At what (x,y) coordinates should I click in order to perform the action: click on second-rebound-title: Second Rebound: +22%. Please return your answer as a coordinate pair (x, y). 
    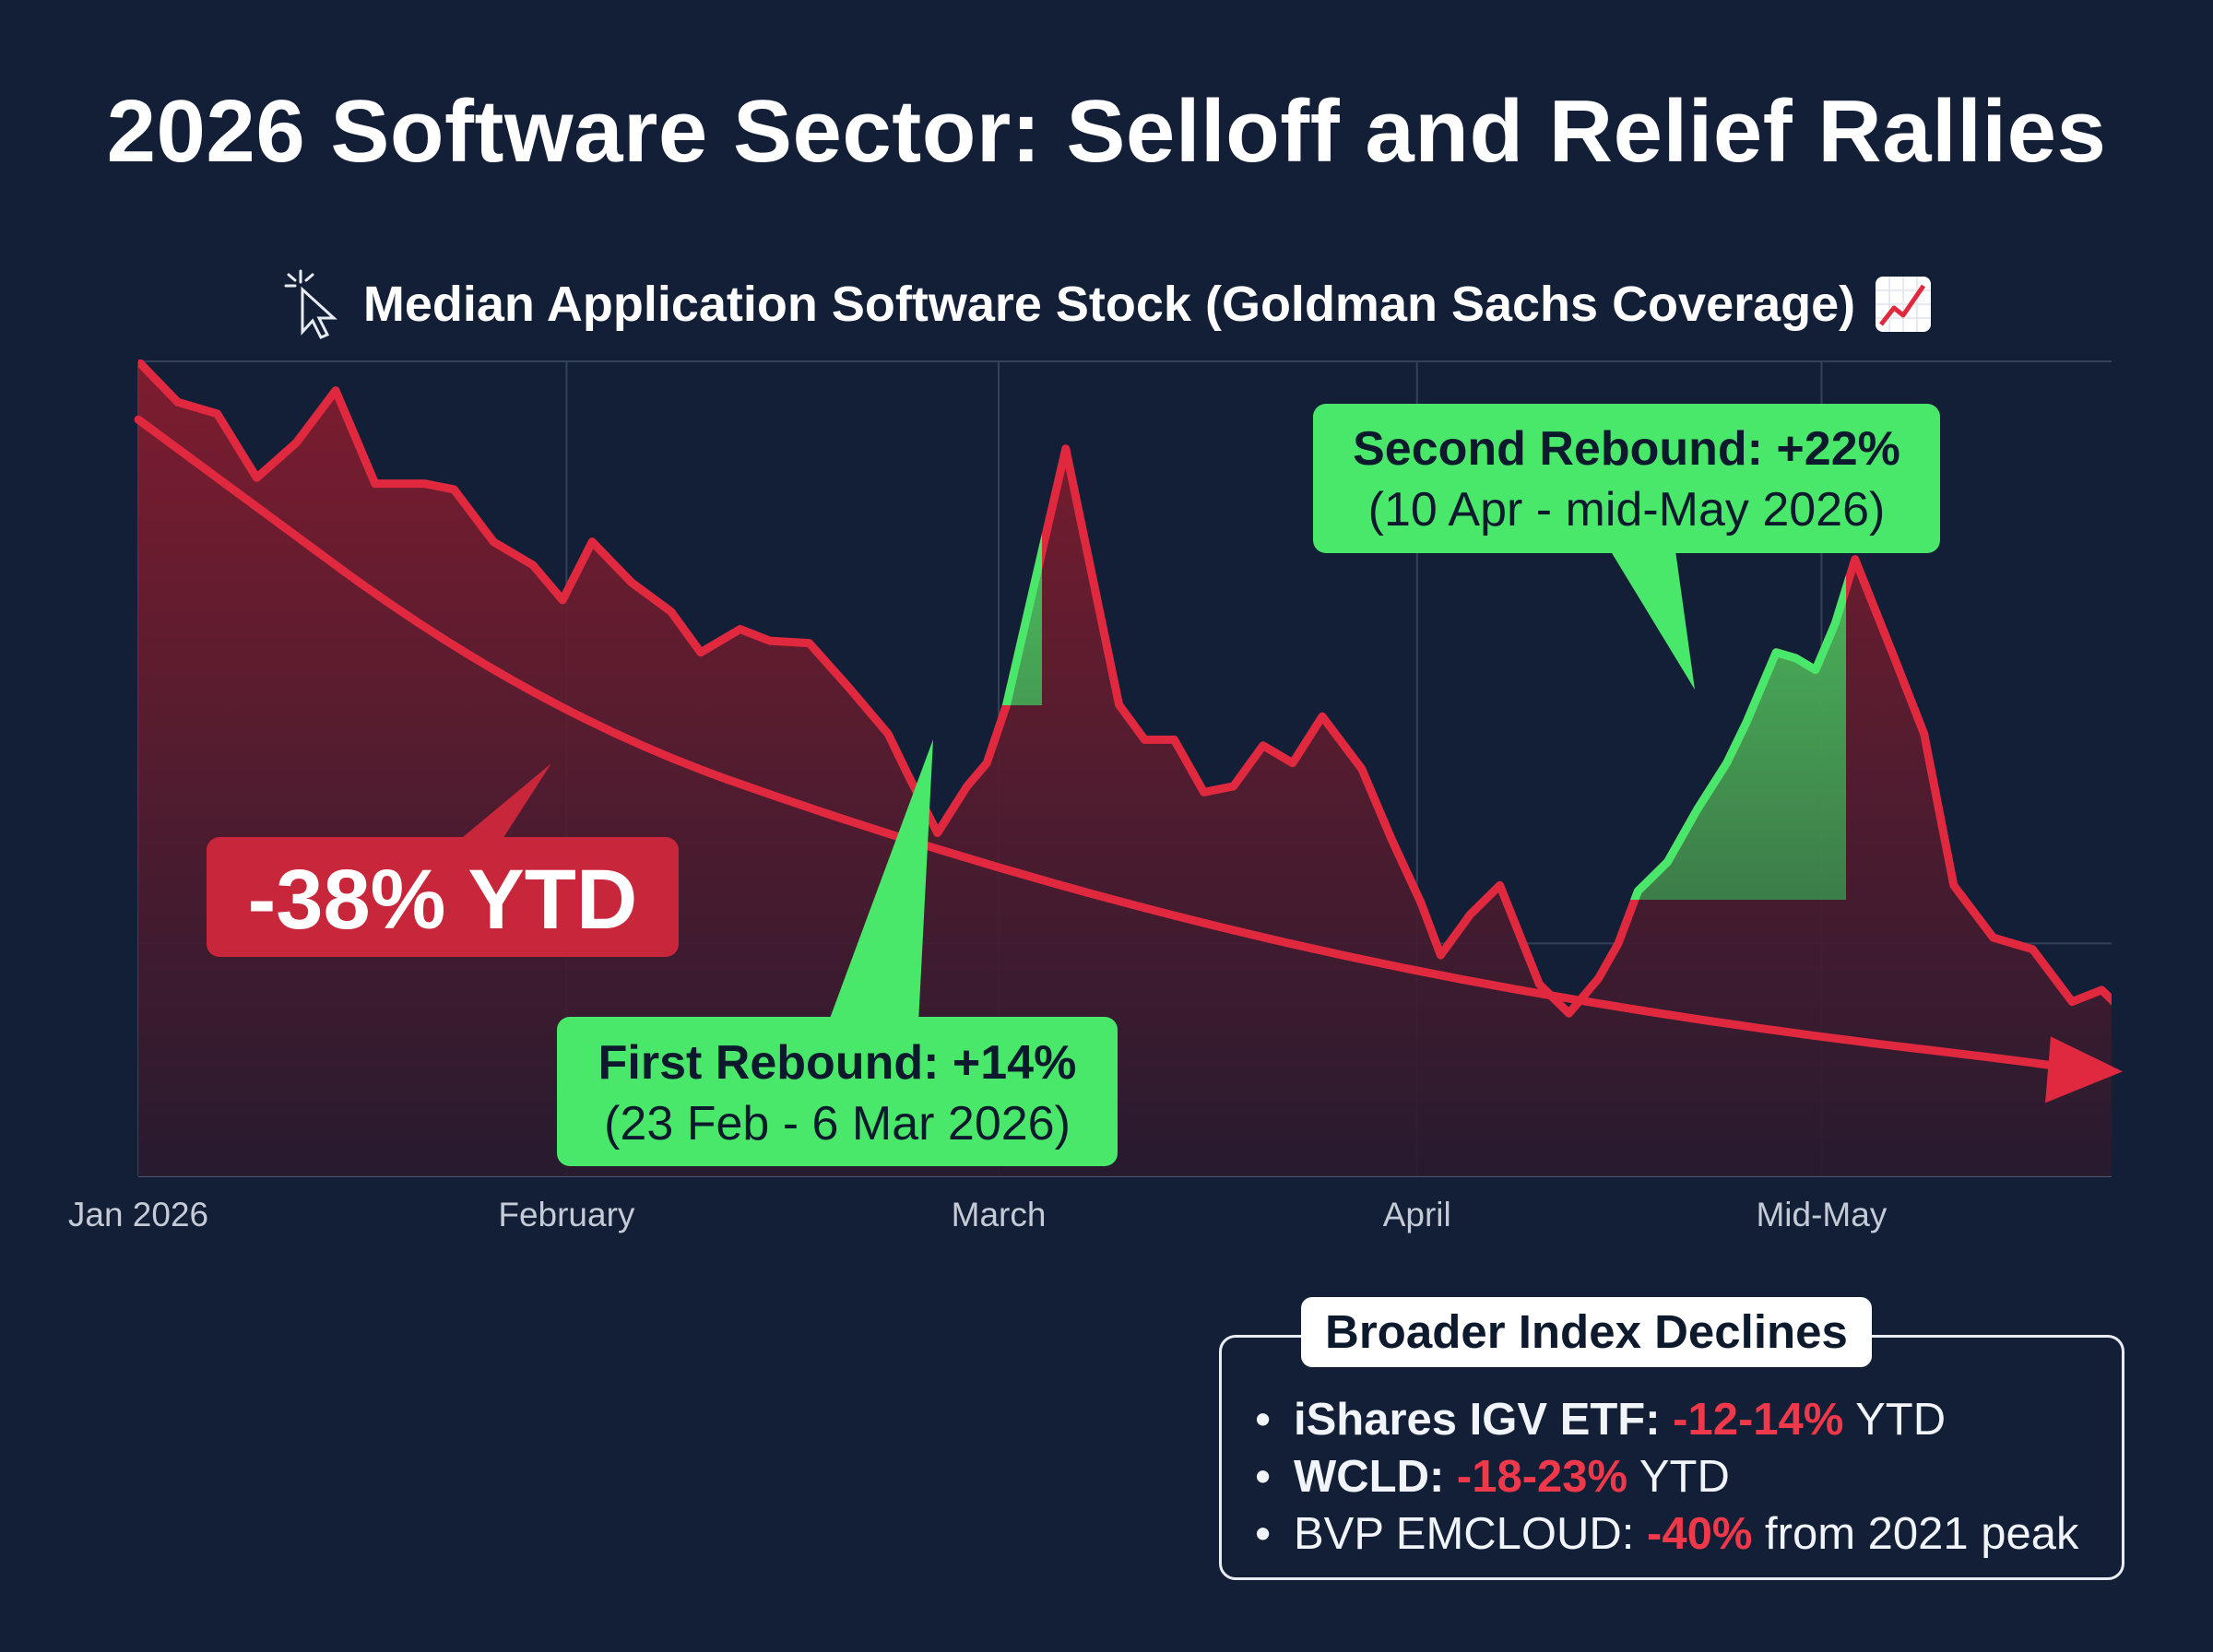
    Looking at the image, I should click on (1626, 449).